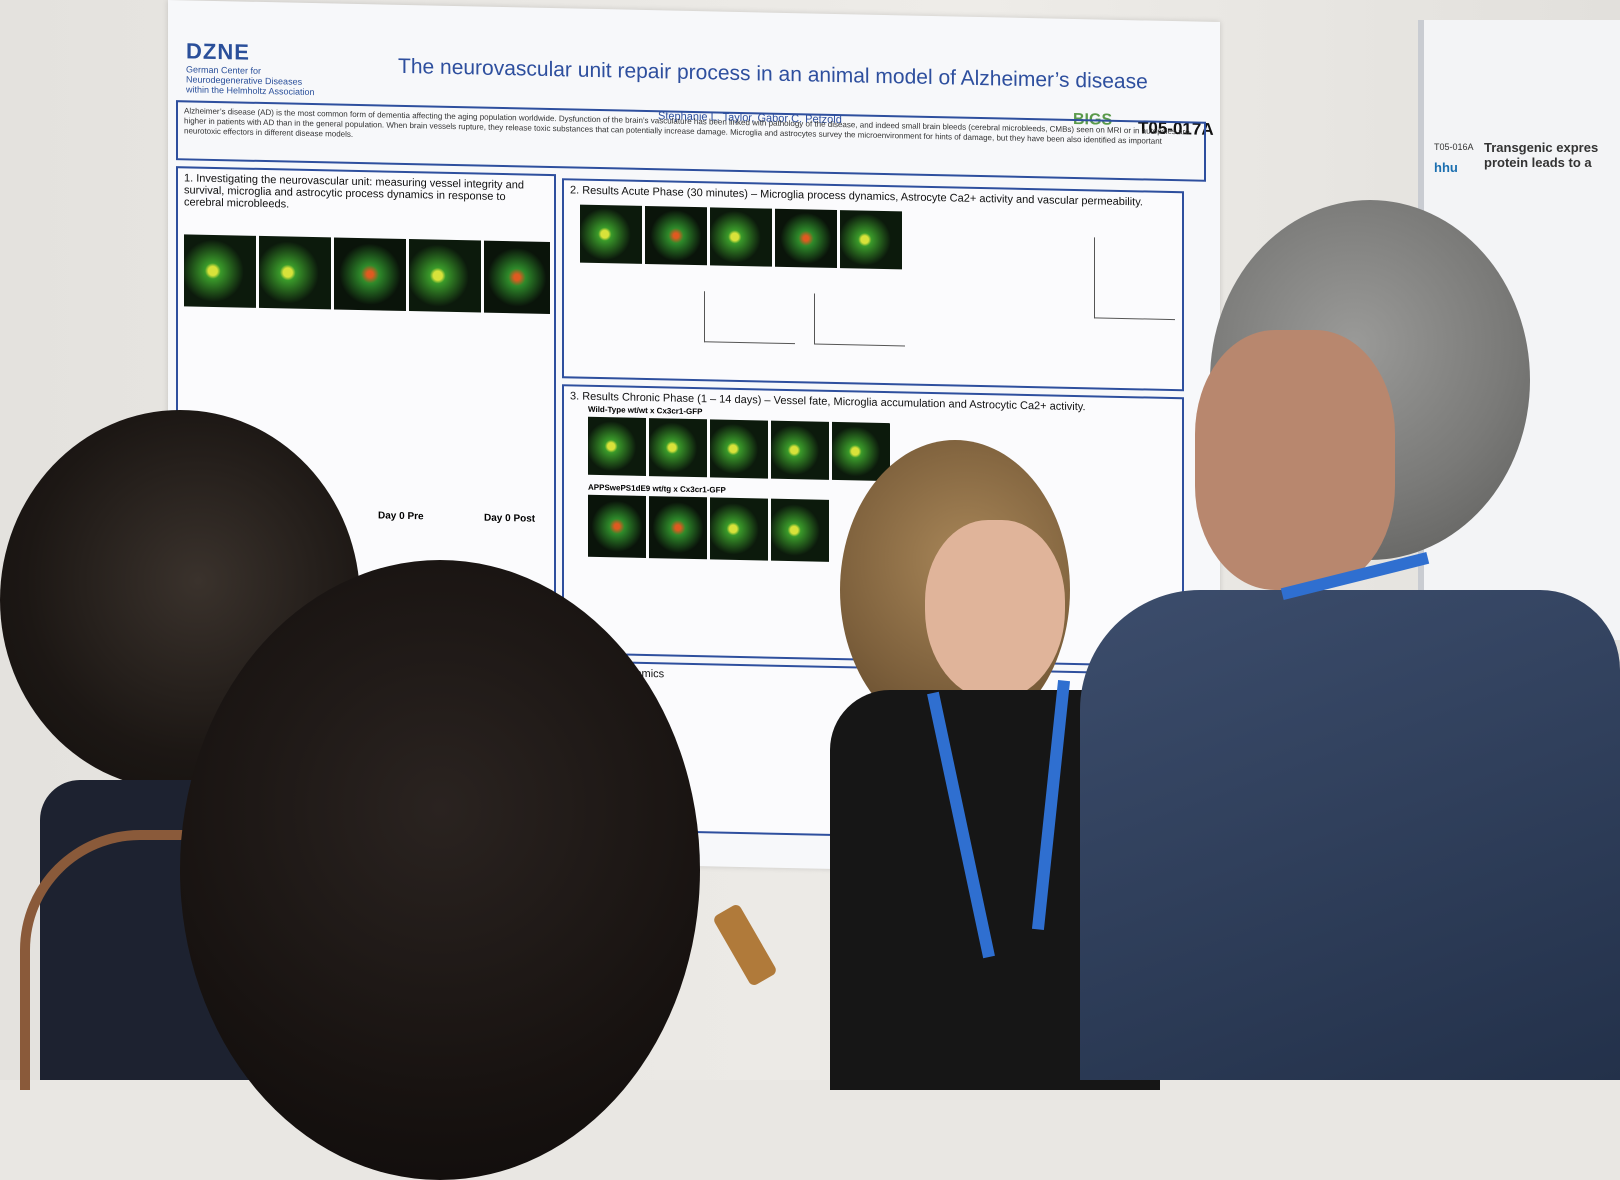 The image size is (1620, 1180). I want to click on face, so click(995, 610).